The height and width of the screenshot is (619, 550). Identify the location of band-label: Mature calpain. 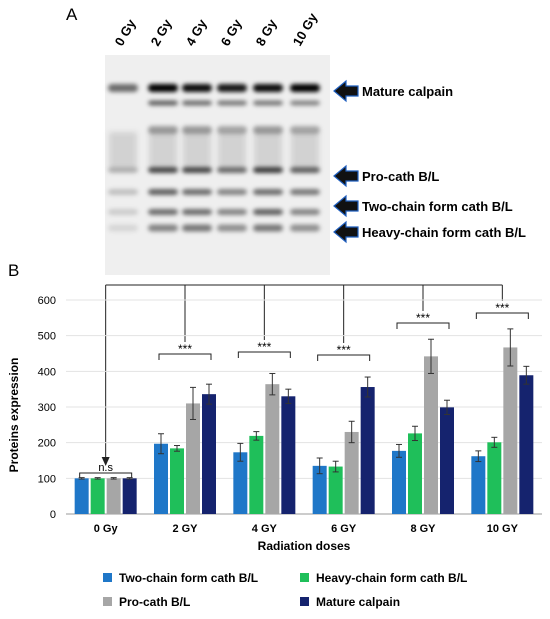
(407, 91).